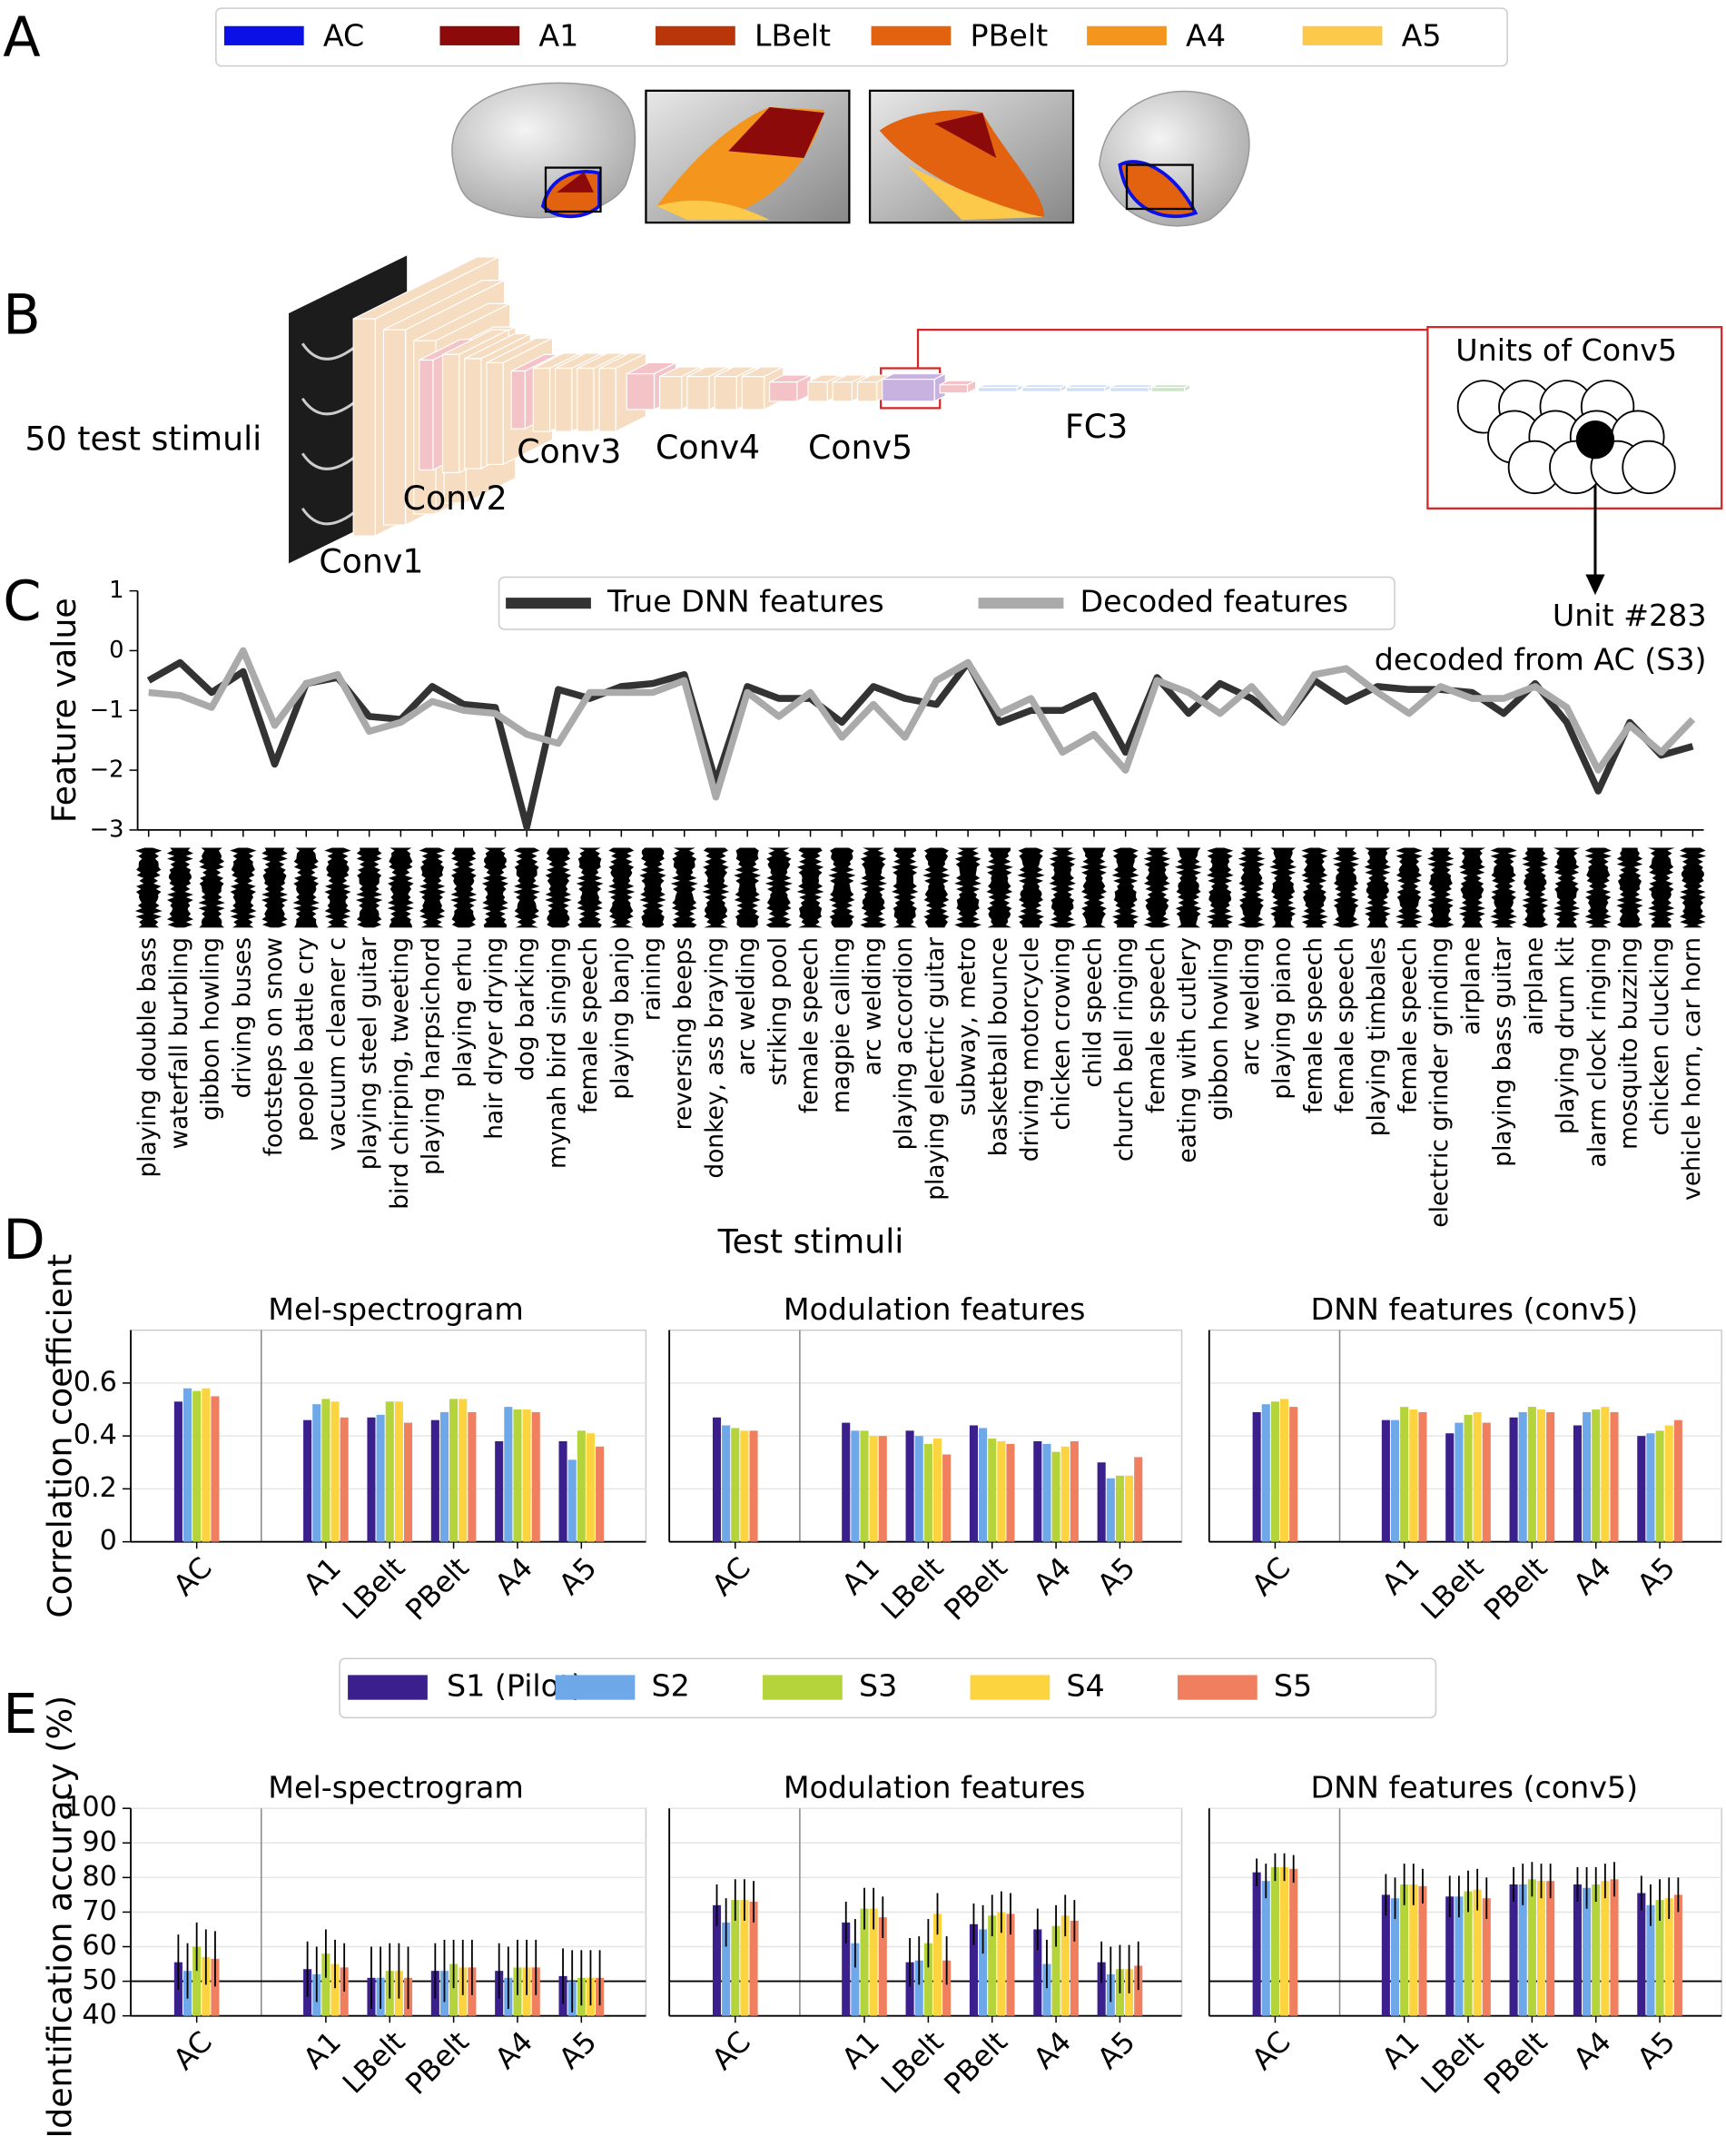  Describe the element at coordinates (514, 2050) in the screenshot. I see `x-tick-label: A4` at that location.